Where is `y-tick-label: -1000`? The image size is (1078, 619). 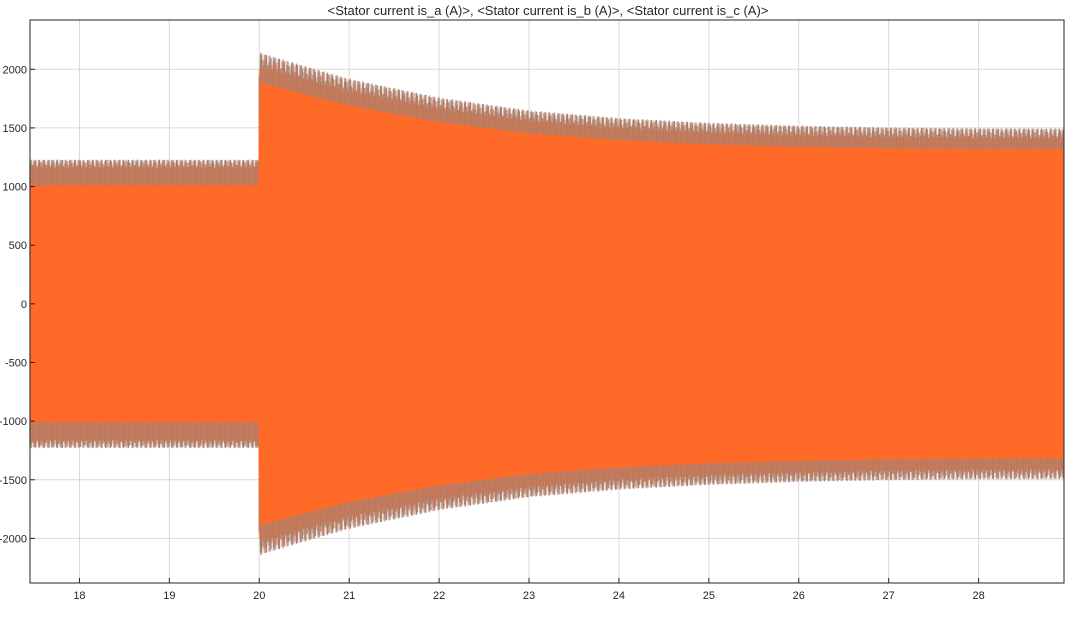
y-tick-label: -1000 is located at coordinates (13, 422).